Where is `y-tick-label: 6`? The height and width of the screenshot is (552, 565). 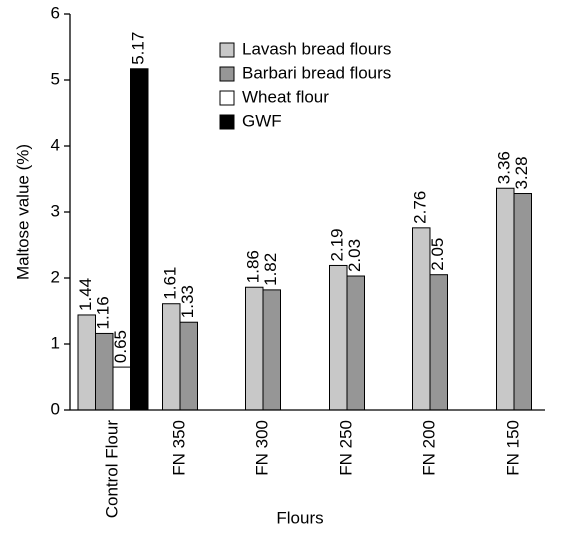
y-tick-label: 6 is located at coordinates (55, 12).